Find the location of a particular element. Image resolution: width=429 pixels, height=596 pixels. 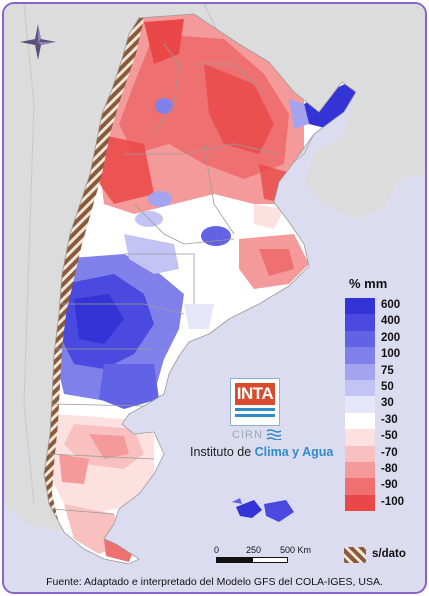

legend-label: 600 is located at coordinates (391, 305).